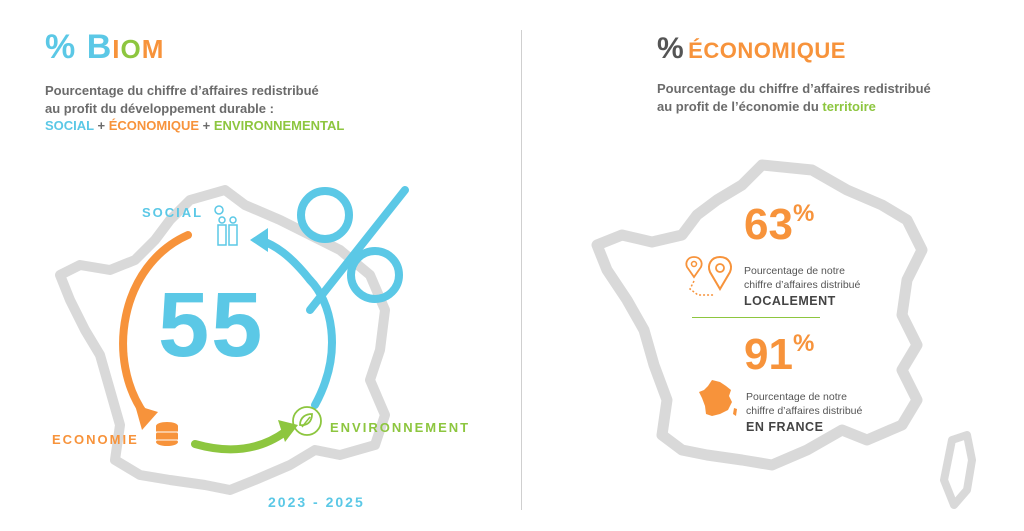 The image size is (1024, 531). I want to click on france-value: 91%, so click(779, 355).